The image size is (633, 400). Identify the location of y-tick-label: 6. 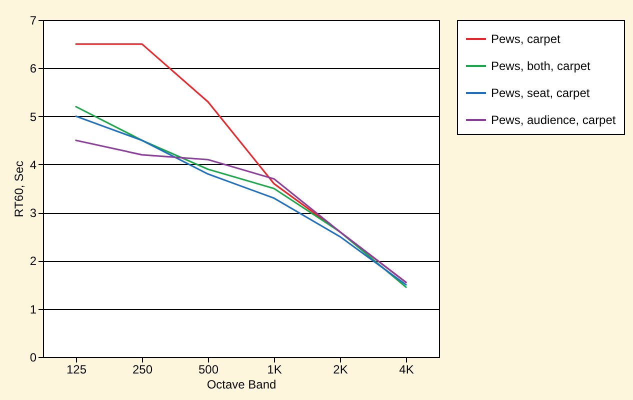
(33, 69).